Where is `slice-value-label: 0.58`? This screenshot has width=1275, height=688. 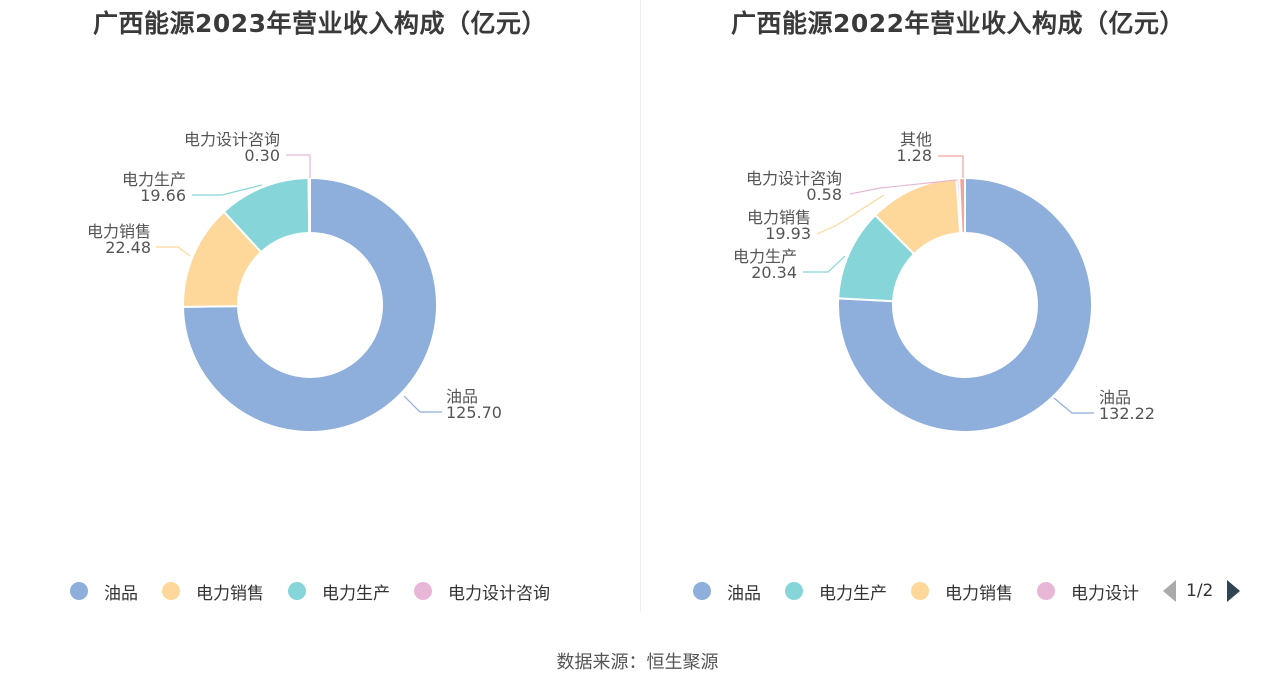
slice-value-label: 0.58 is located at coordinates (824, 194).